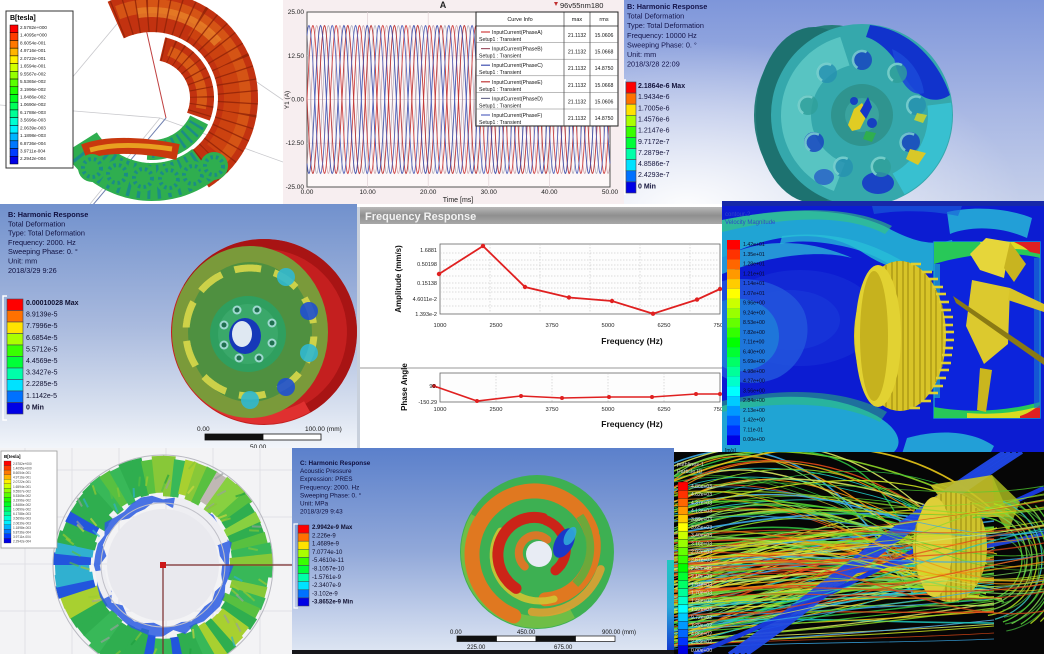  I want to click on svg-text: 1.07e+01, so click(754, 294).